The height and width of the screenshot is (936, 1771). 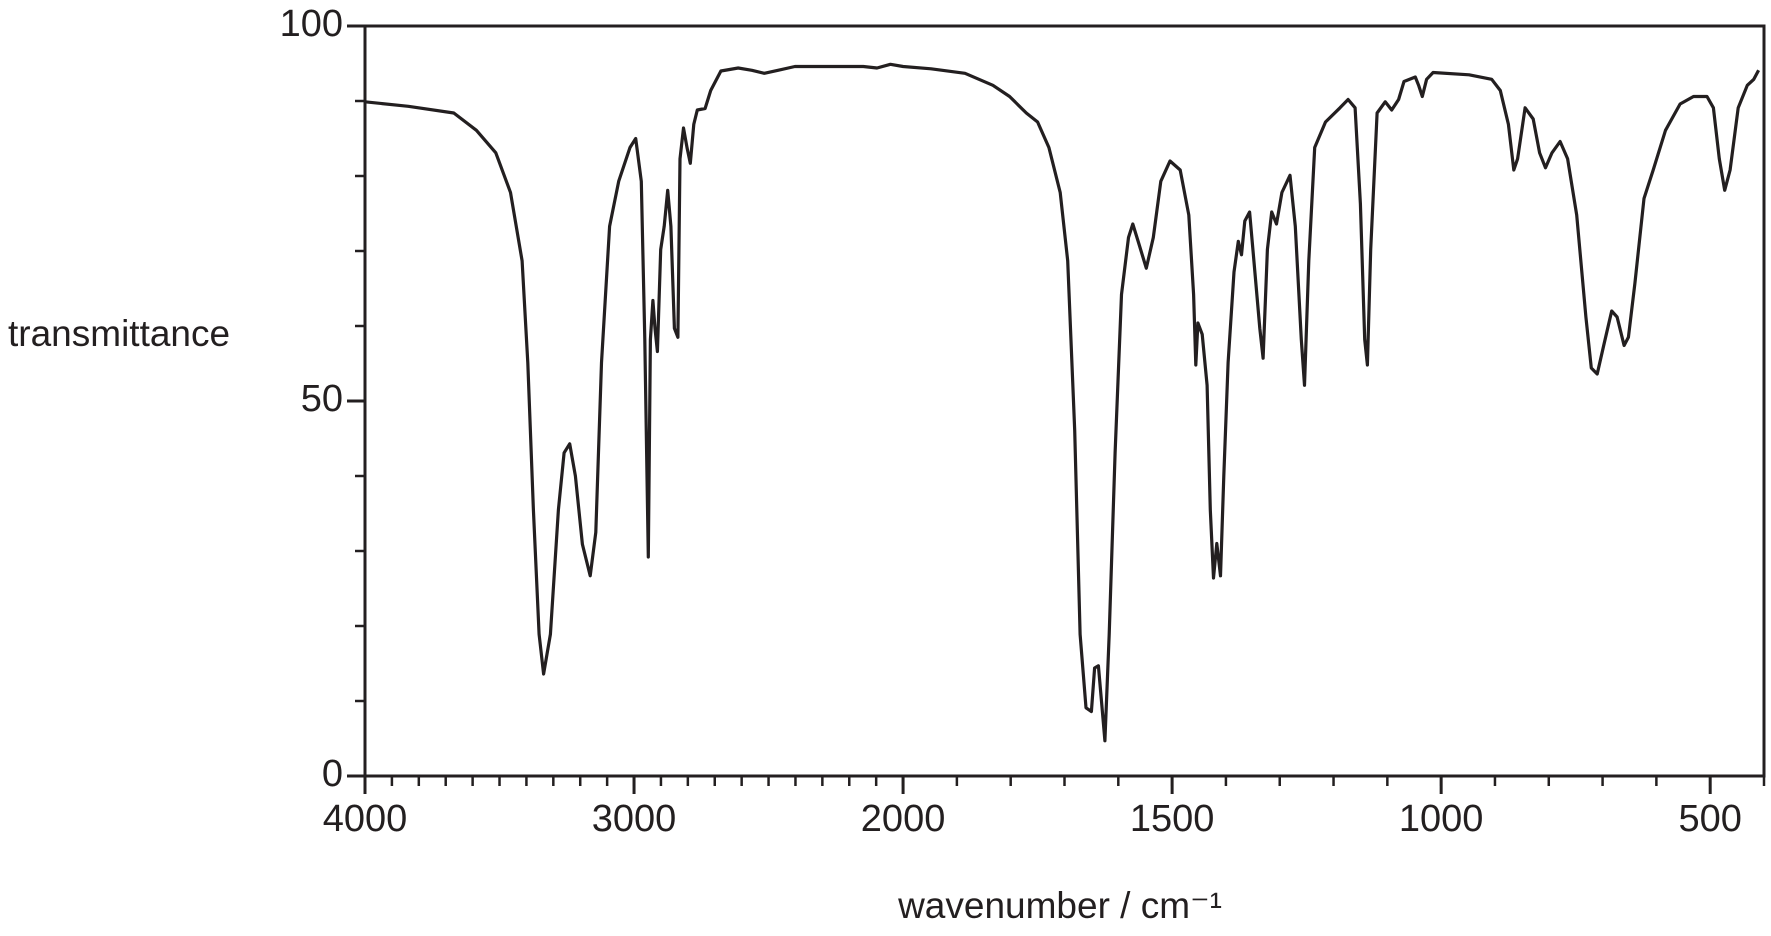 I want to click on x-tick-label: 1000, so click(x=1441, y=819).